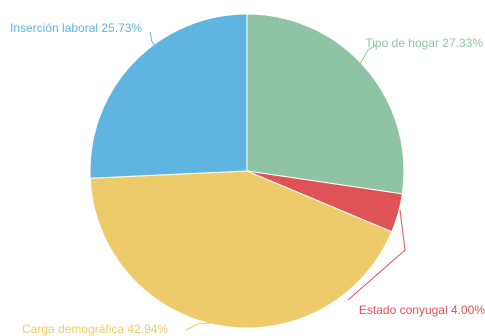 The width and height of the screenshot is (485, 336). What do you see at coordinates (422, 310) in the screenshot?
I see `slice-label: Estado conyugal 4.00%` at bounding box center [422, 310].